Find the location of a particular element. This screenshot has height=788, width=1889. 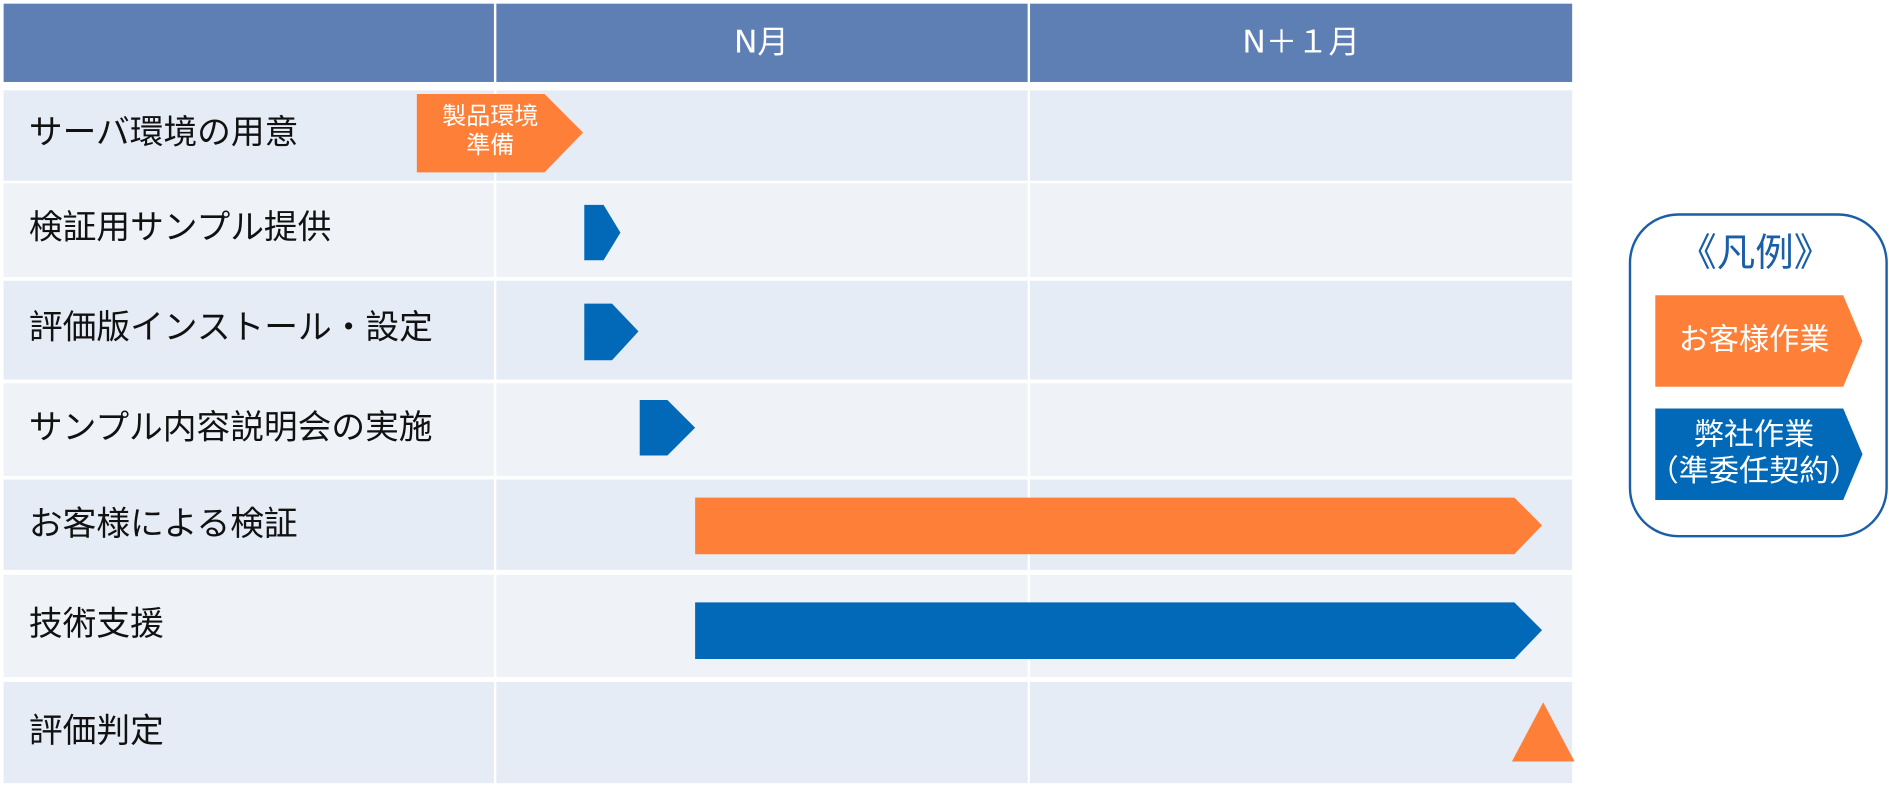

row-label: お客様による検証 is located at coordinates (163, 523).